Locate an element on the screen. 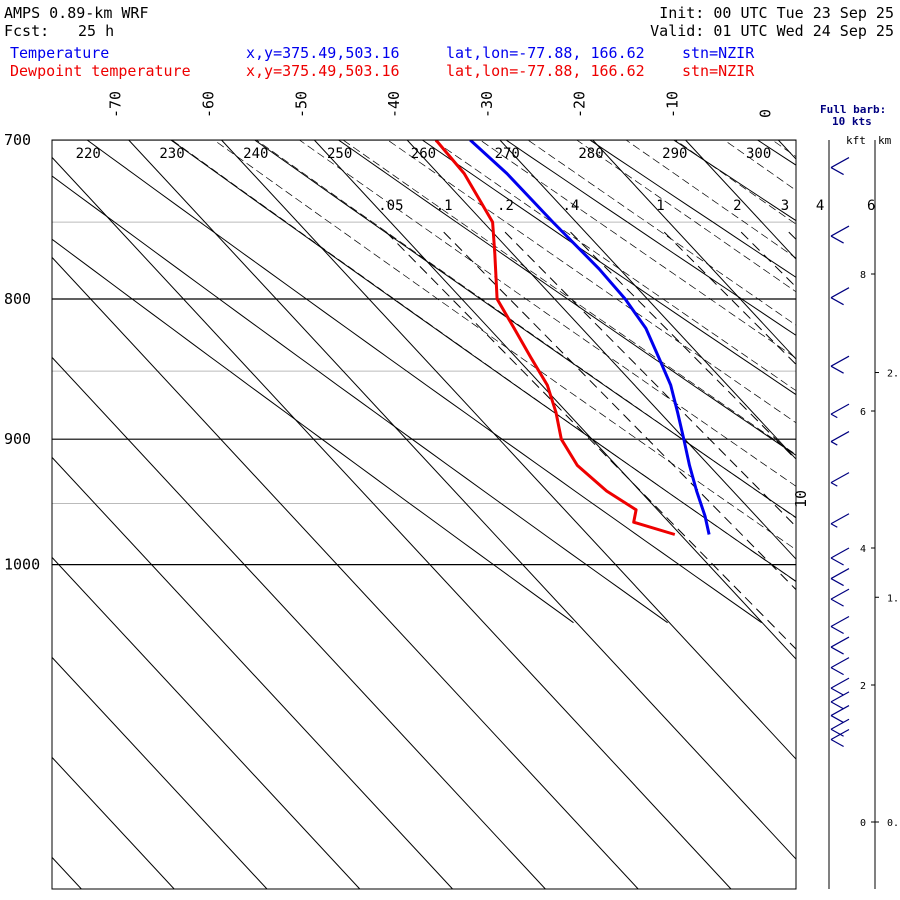 This screenshot has width=900, height=900. theta-label: 300 is located at coordinates (758, 154).